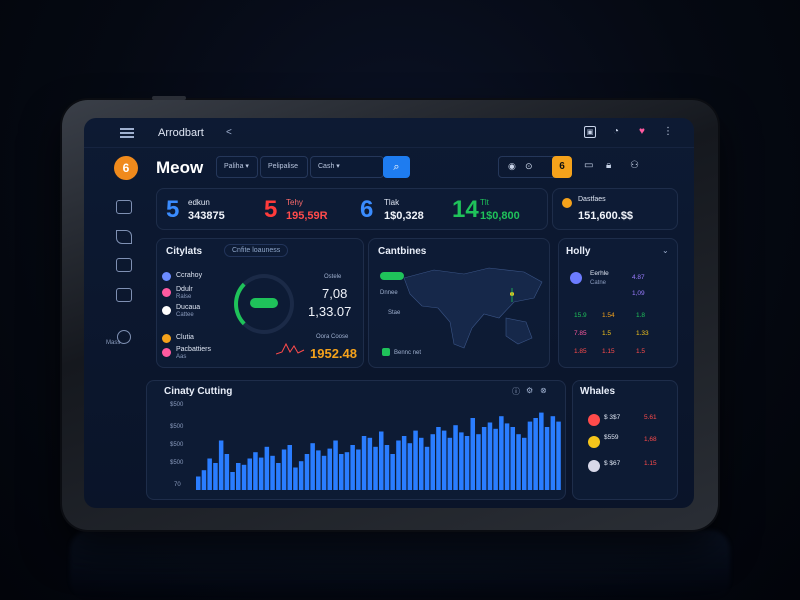 The height and width of the screenshot is (600, 800). I want to click on holding-row-1-sub: Catne, so click(598, 283).